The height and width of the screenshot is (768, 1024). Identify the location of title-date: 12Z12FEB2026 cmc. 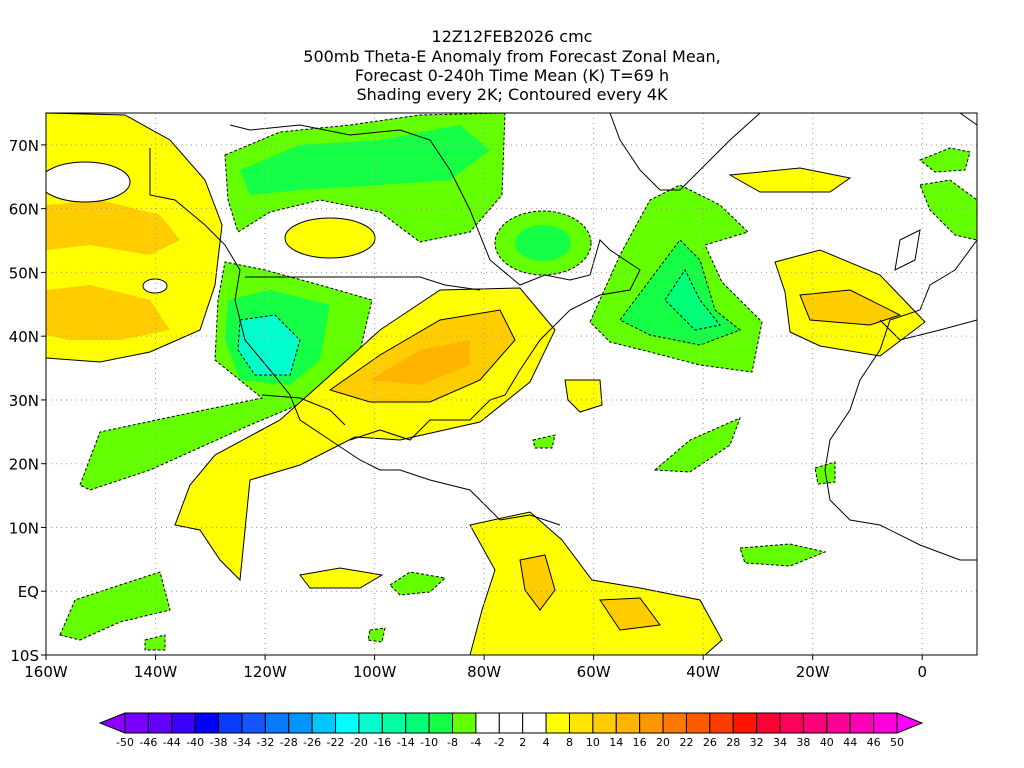
(512, 36).